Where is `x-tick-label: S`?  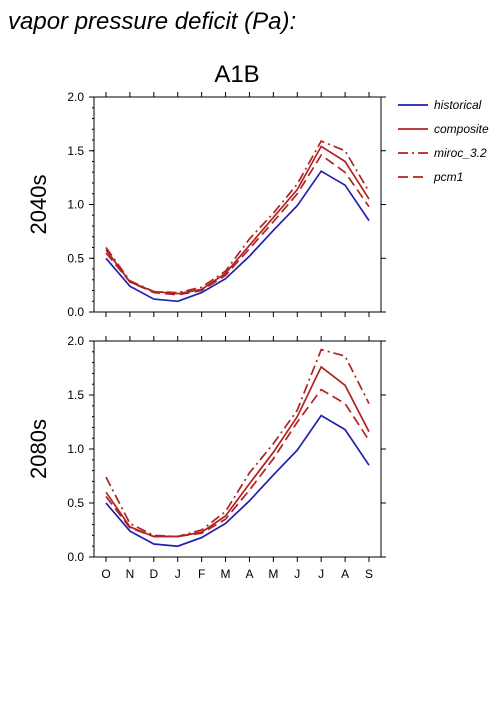 x-tick-label: S is located at coordinates (369, 574).